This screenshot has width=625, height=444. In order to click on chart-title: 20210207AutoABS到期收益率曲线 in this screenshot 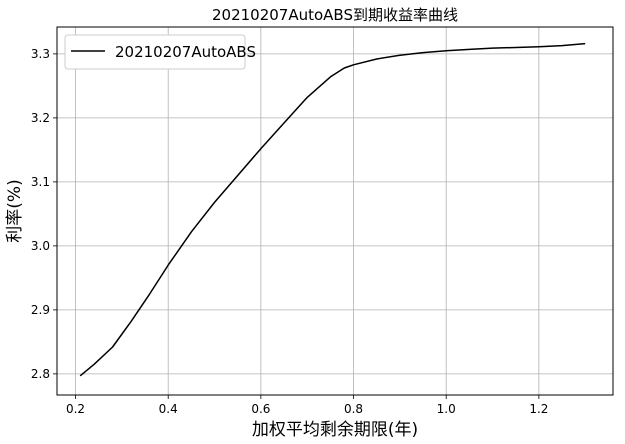, I will do `click(335, 15)`.